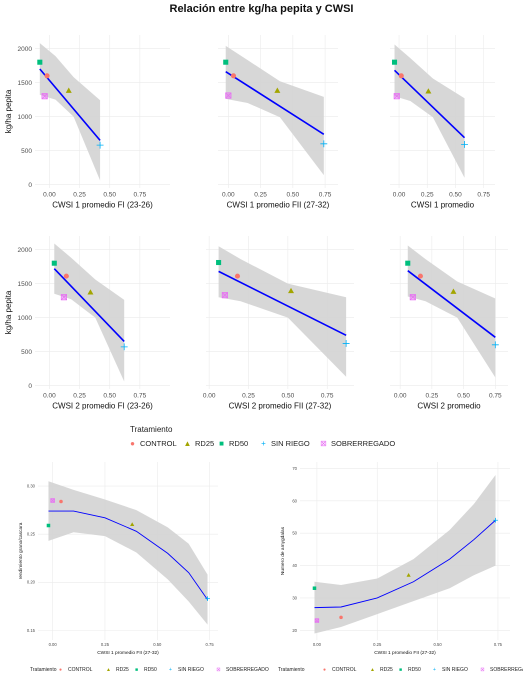 Image resolution: width=523 pixels, height=682 pixels. I want to click on y-tick-label: 70, so click(294, 468).